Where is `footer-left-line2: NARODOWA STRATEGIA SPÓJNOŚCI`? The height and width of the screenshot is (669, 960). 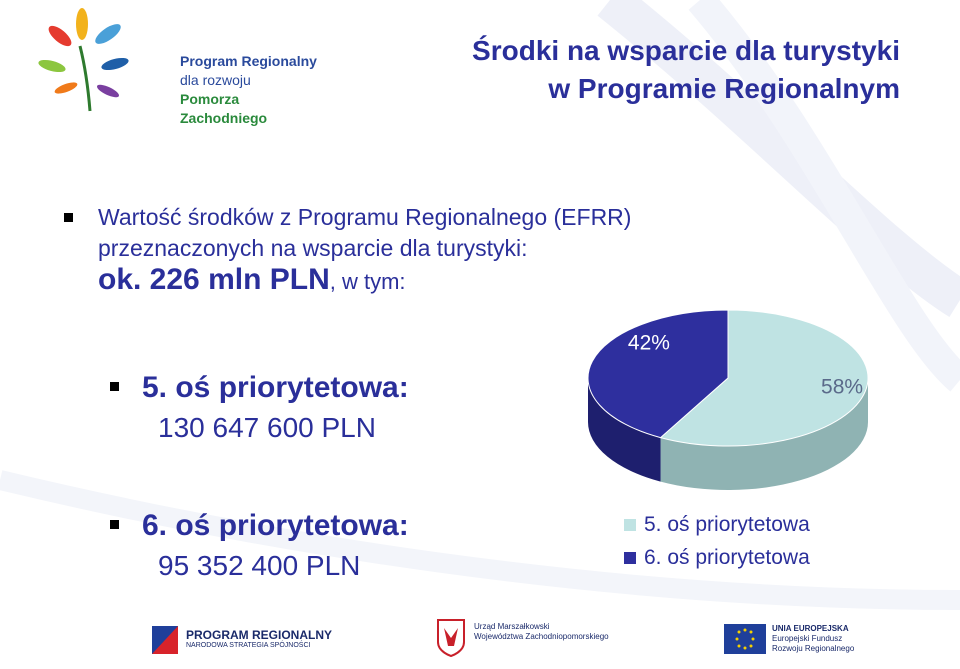 footer-left-line2: NARODOWA STRATEGIA SPÓJNOŚCI is located at coordinates (248, 645).